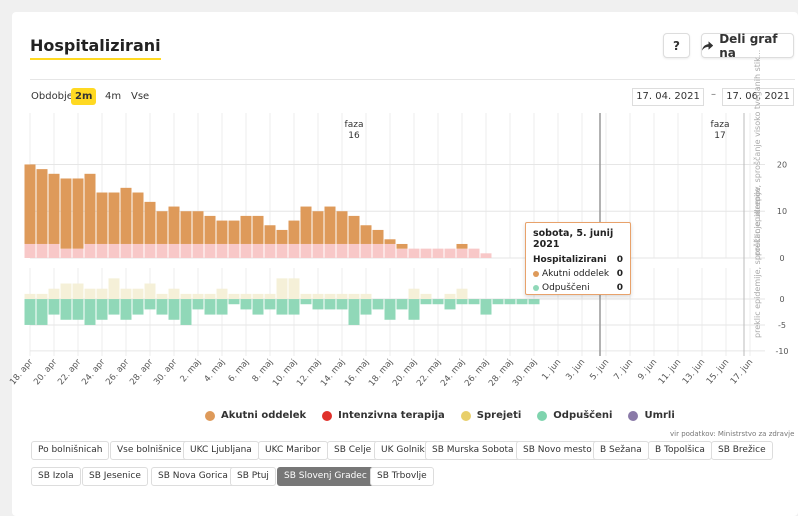 This screenshot has height=516, width=798. I want to click on period-4m-button: 4m, so click(113, 96).